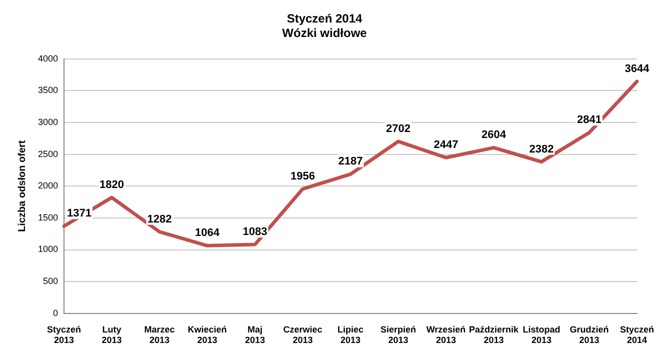 Image resolution: width=665 pixels, height=357 pixels. I want to click on y-tick-label: 3500, so click(48, 90).